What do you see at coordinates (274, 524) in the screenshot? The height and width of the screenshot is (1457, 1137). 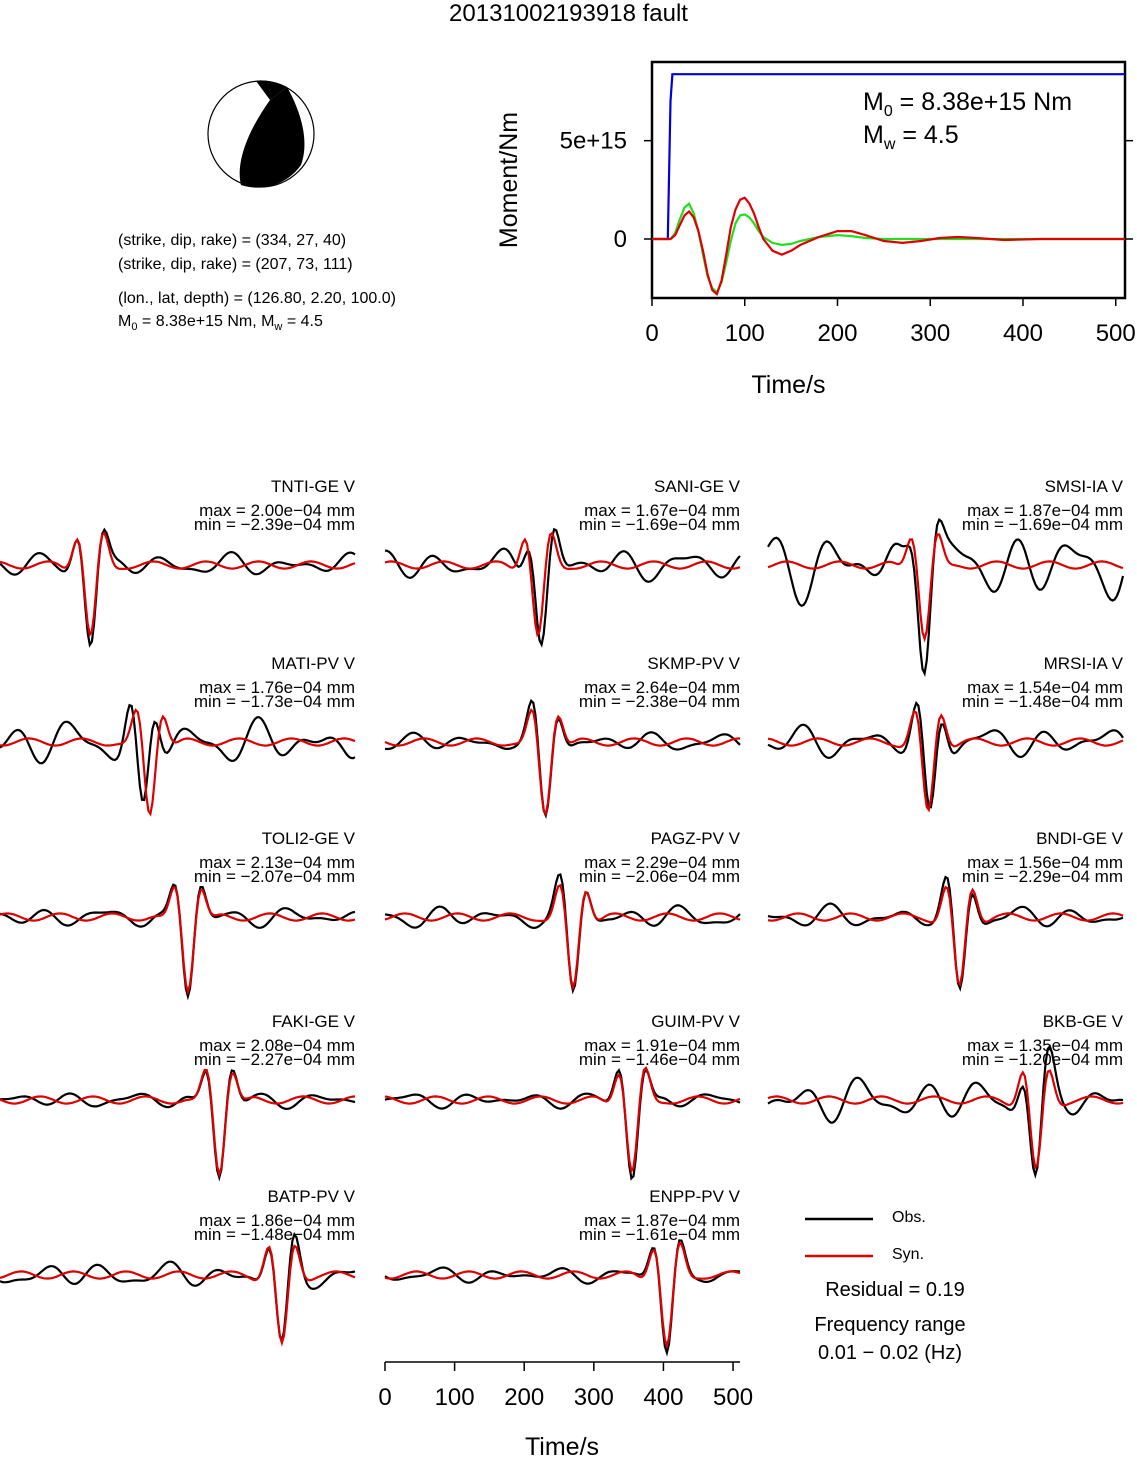 I see `station-min-label: min = −2.39e−04 mm` at bounding box center [274, 524].